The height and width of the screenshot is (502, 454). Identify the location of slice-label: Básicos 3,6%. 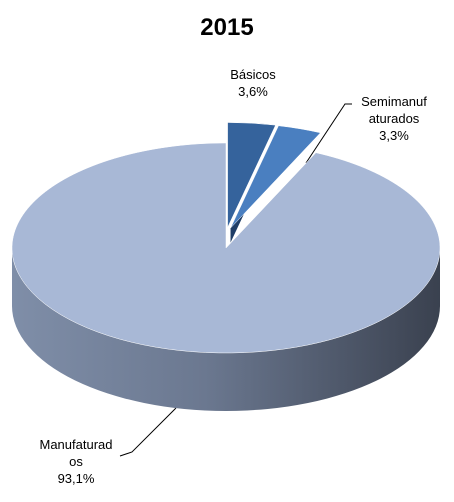
(253, 83).